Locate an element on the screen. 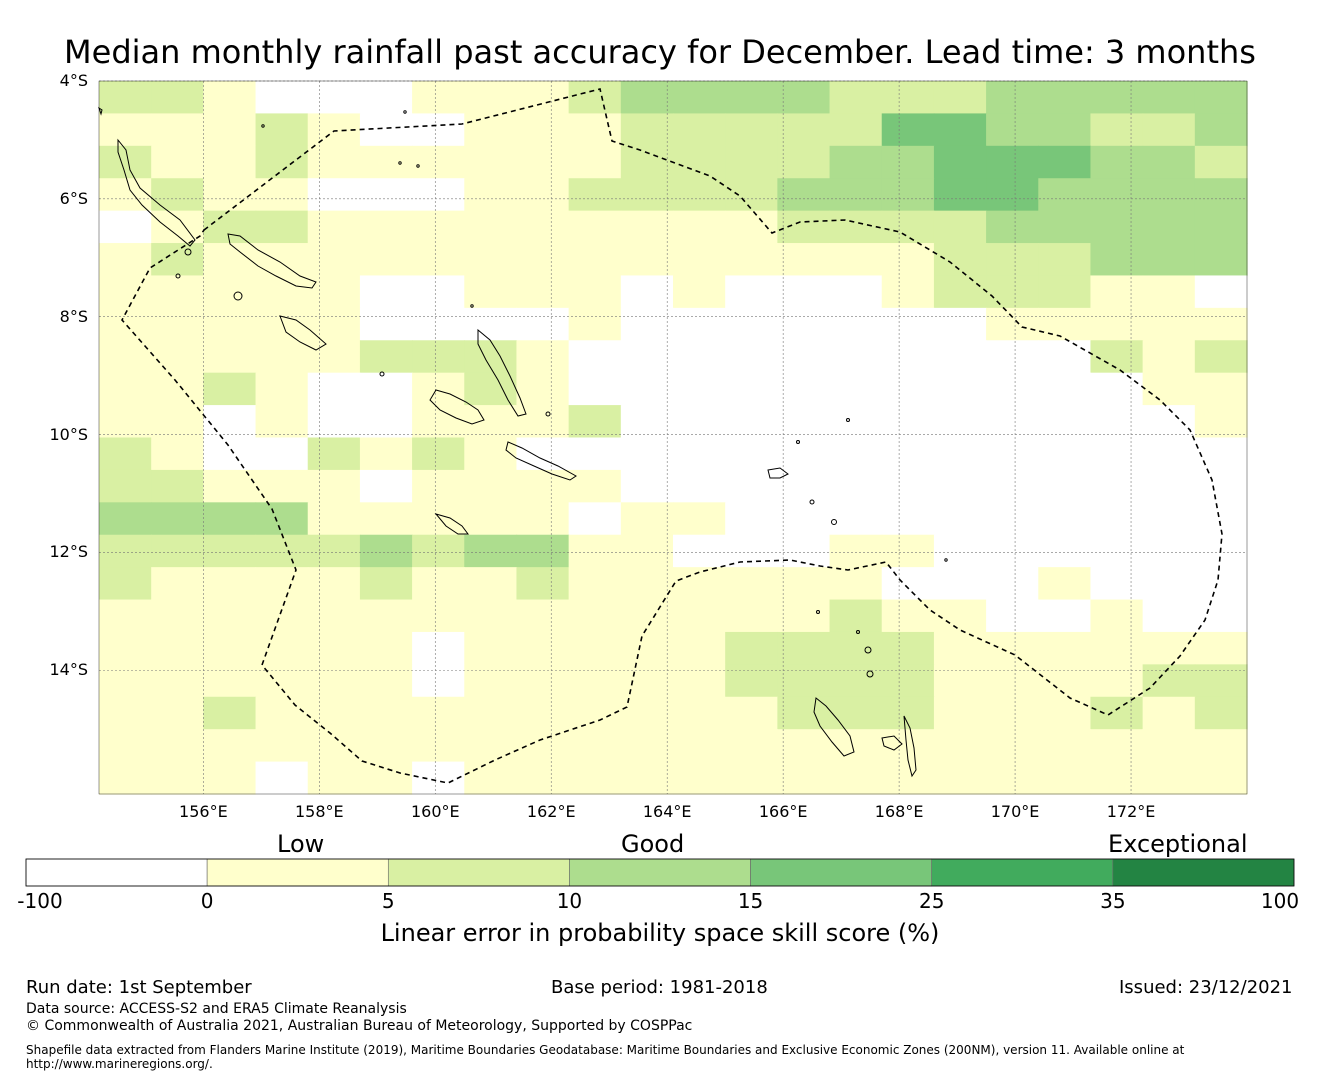  colorbar-tick-label: 25 is located at coordinates (931, 901).